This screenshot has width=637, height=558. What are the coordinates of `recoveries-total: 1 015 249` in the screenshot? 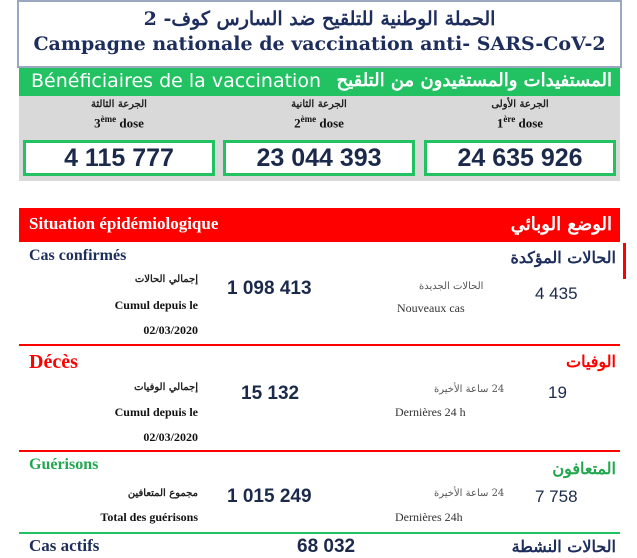 It's located at (269, 496).